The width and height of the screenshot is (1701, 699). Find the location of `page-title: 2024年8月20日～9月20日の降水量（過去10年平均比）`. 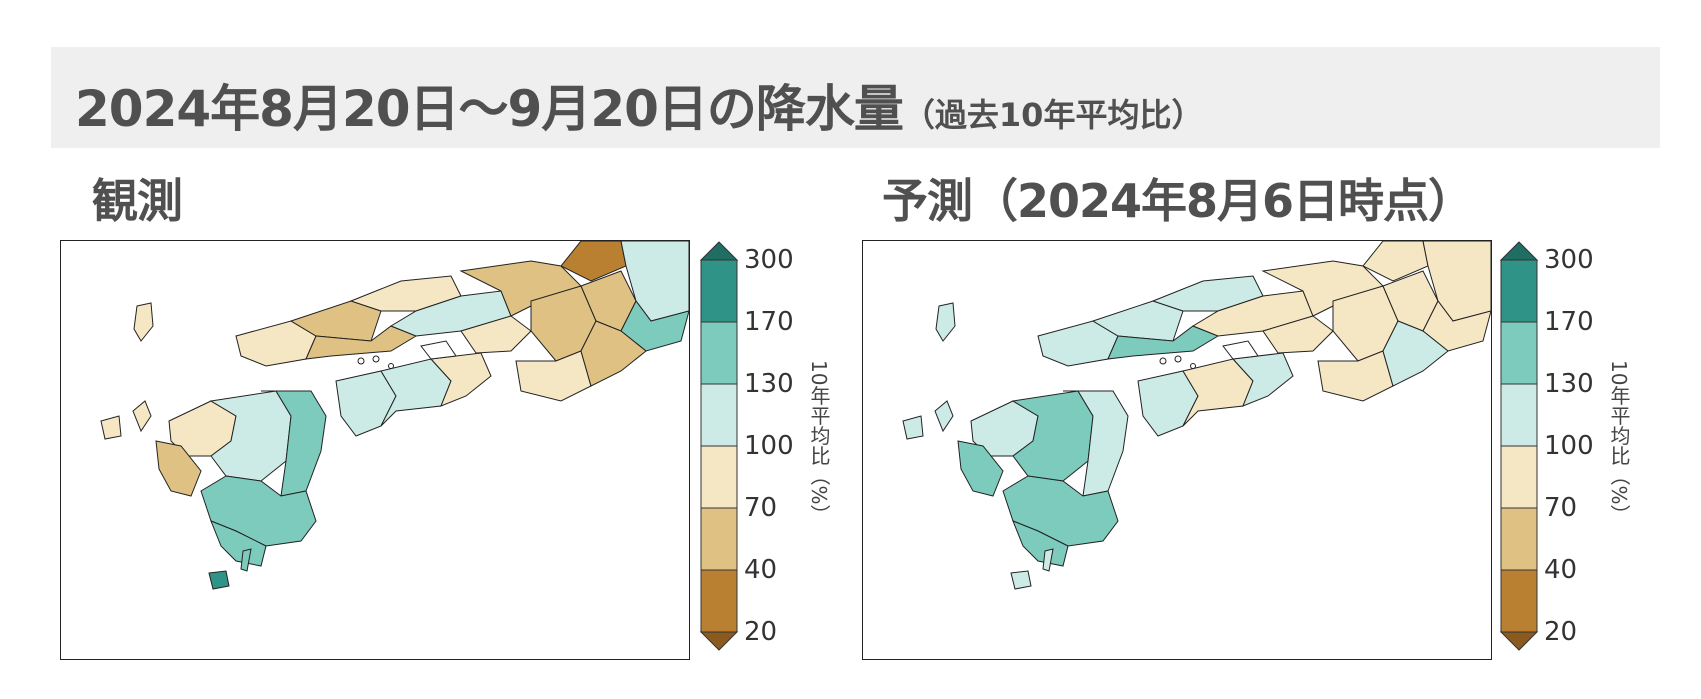

page-title: 2024年8月20日～9月20日の降水量（過去10年平均比） is located at coordinates (639, 105).